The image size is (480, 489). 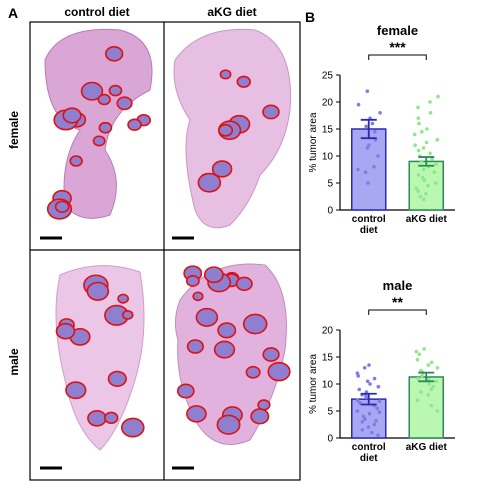 I want to click on y-tick-label: 0, so click(x=330, y=211).